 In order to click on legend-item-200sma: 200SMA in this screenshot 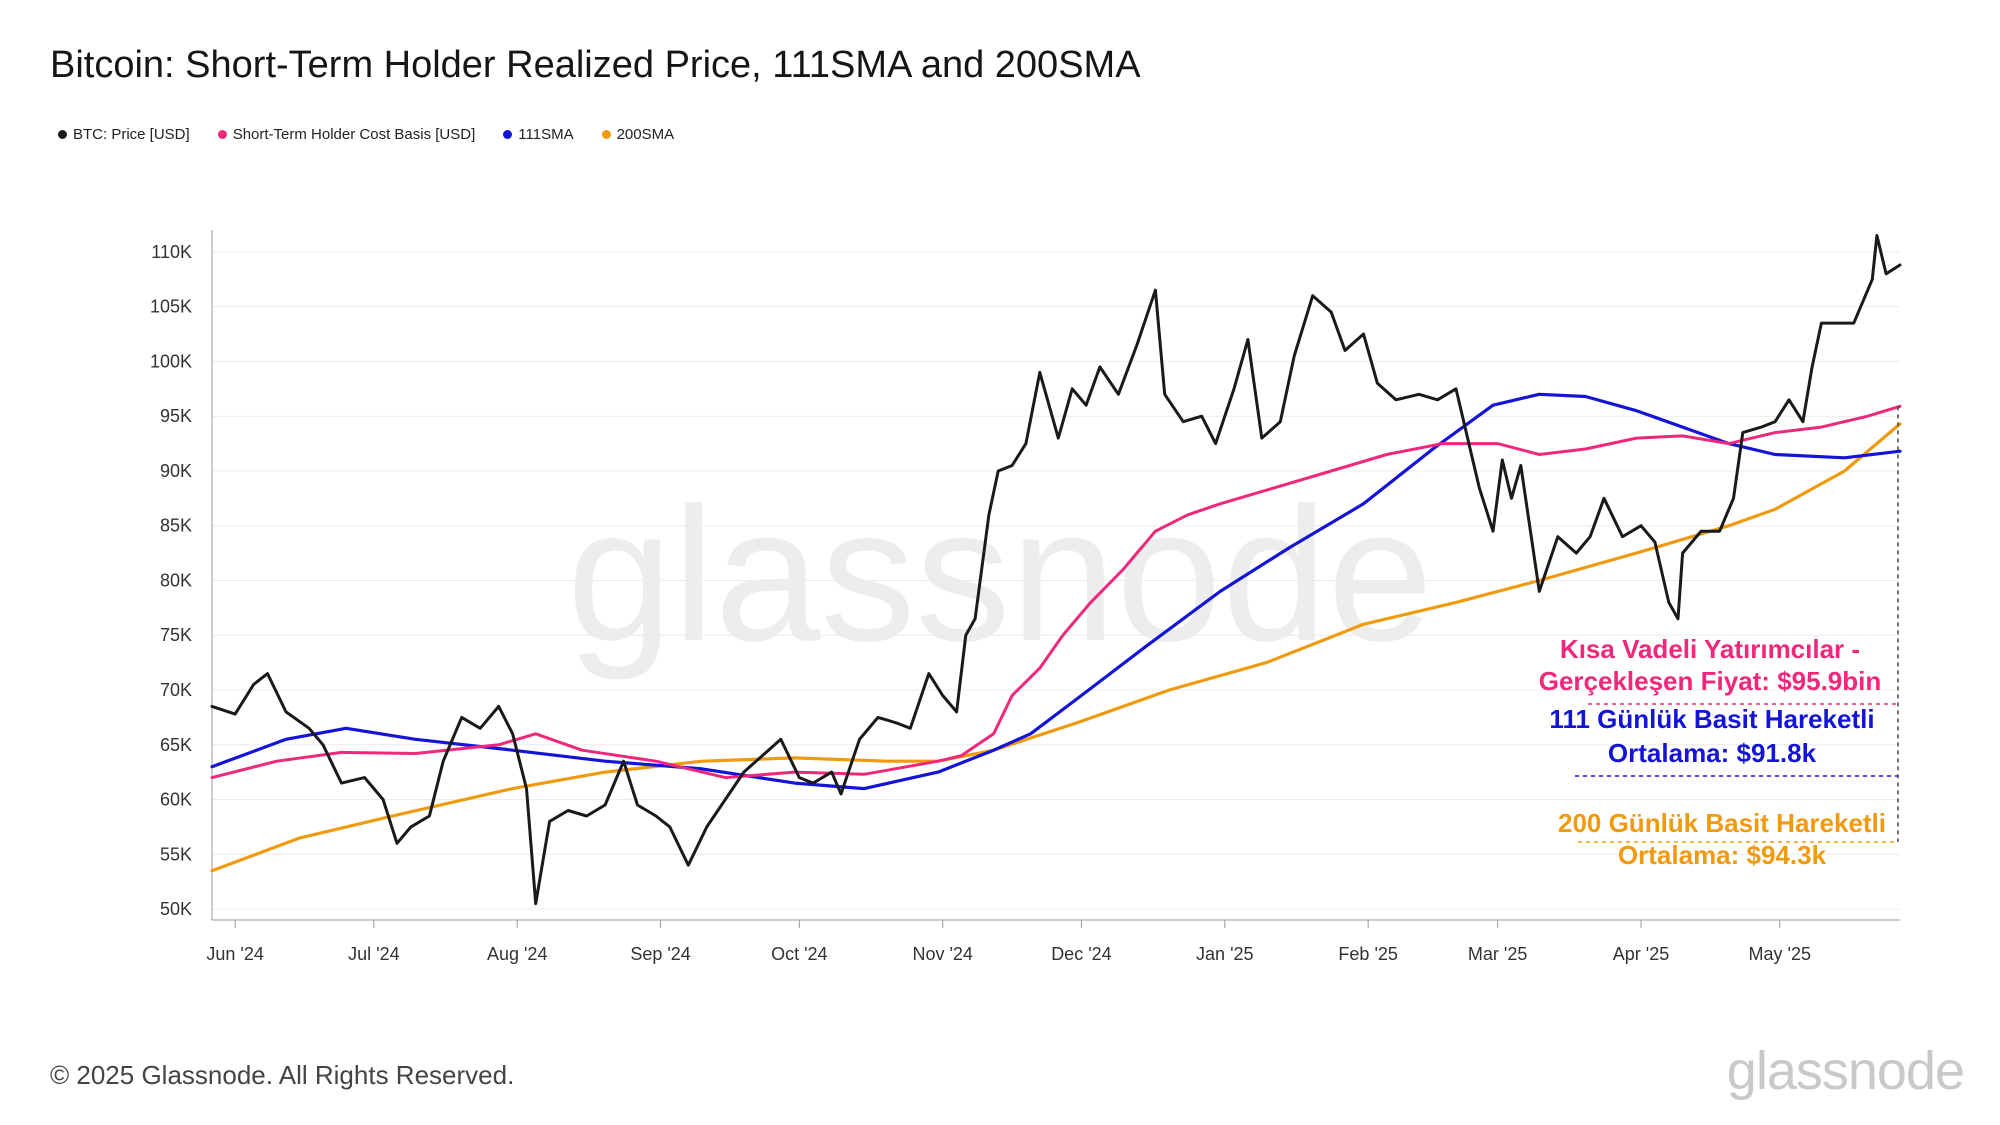, I will do `click(638, 134)`.